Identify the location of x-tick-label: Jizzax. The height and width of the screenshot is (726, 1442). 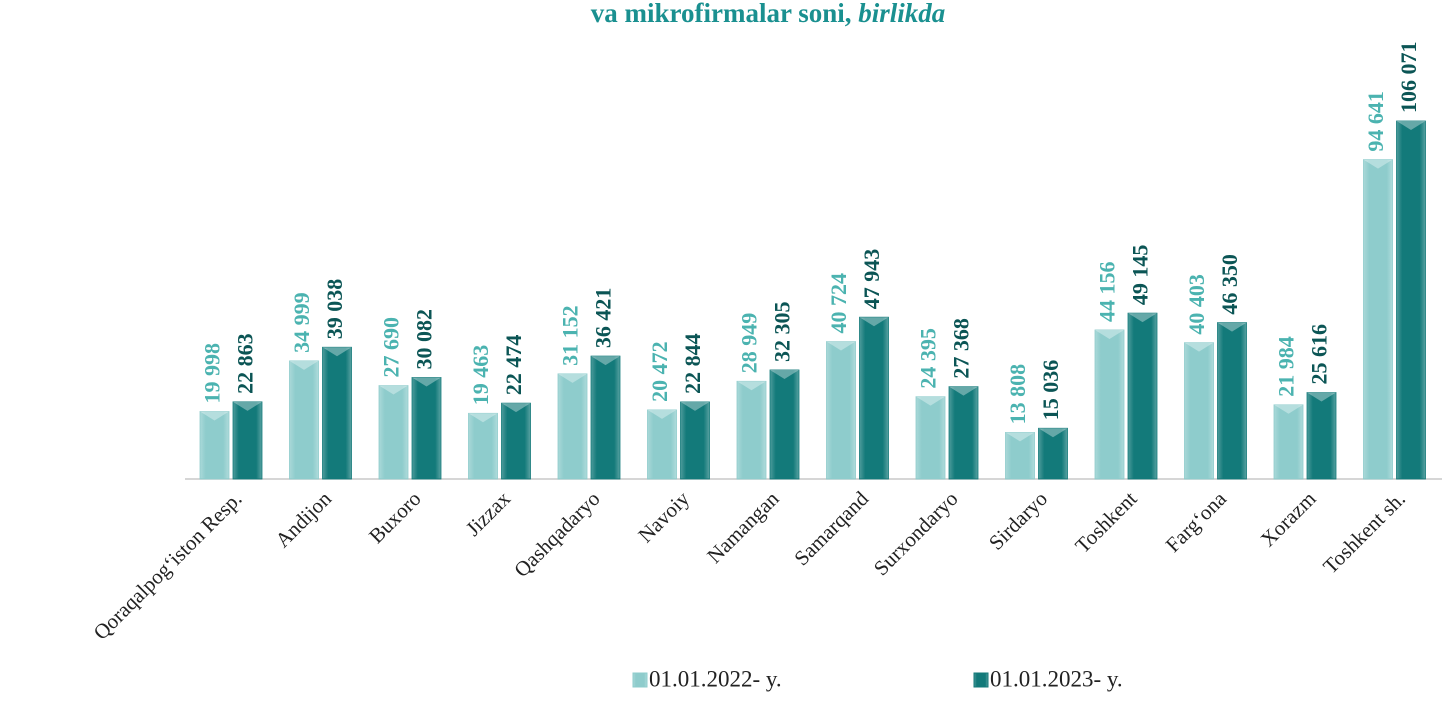
(488, 513).